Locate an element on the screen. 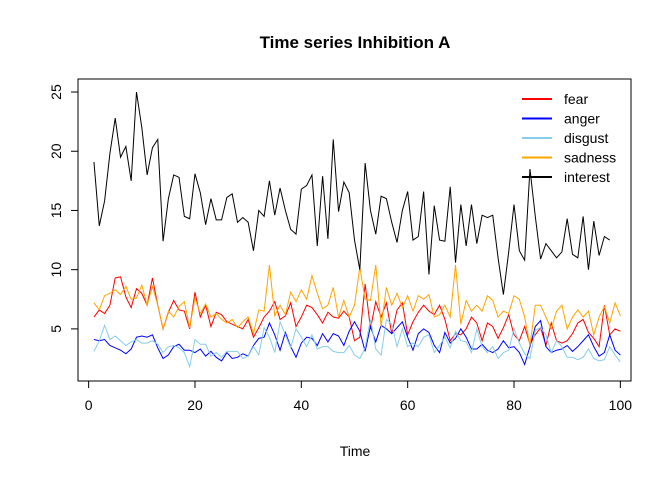 The height and width of the screenshot is (480, 672). y-tick-label: 20 is located at coordinates (56, 151).